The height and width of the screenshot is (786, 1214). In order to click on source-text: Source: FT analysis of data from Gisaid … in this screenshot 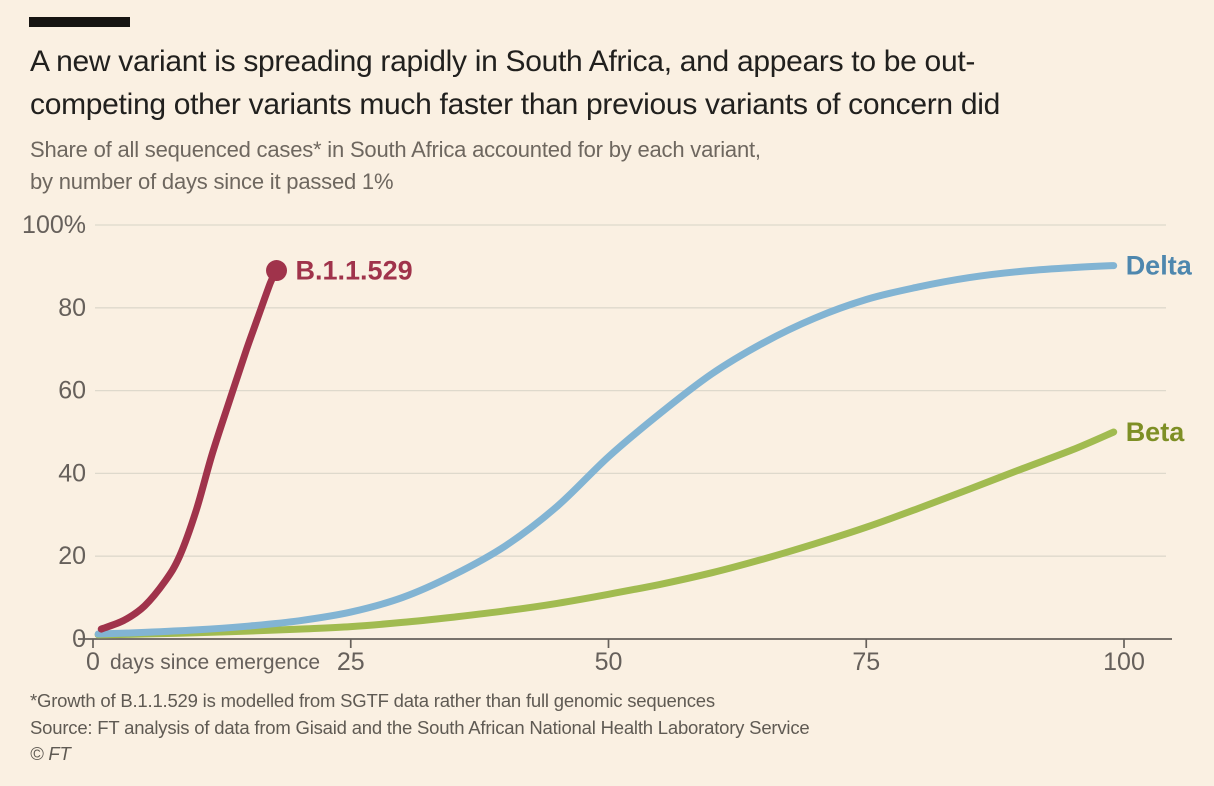, I will do `click(420, 727)`.